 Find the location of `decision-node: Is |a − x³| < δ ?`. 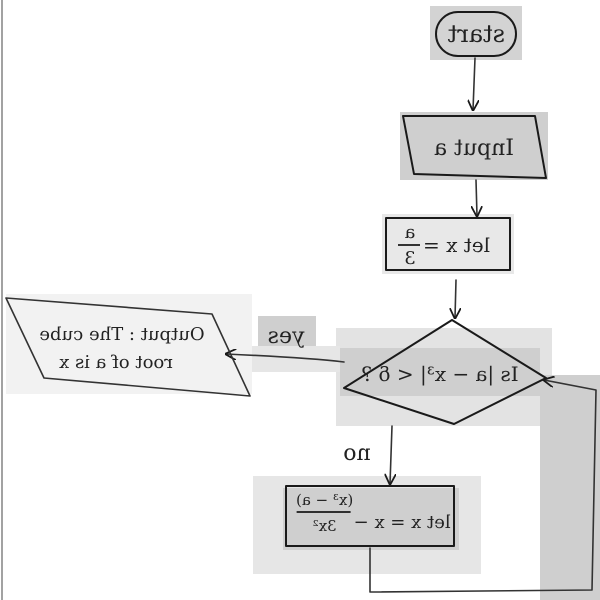

decision-node: Is |a − x³| < δ ? is located at coordinates (445, 372).